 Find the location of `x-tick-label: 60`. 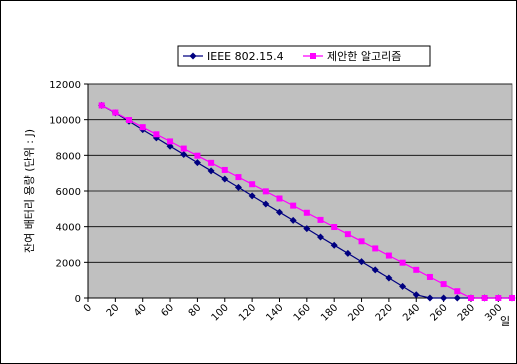

x-tick-label: 60 is located at coordinates (167, 310).